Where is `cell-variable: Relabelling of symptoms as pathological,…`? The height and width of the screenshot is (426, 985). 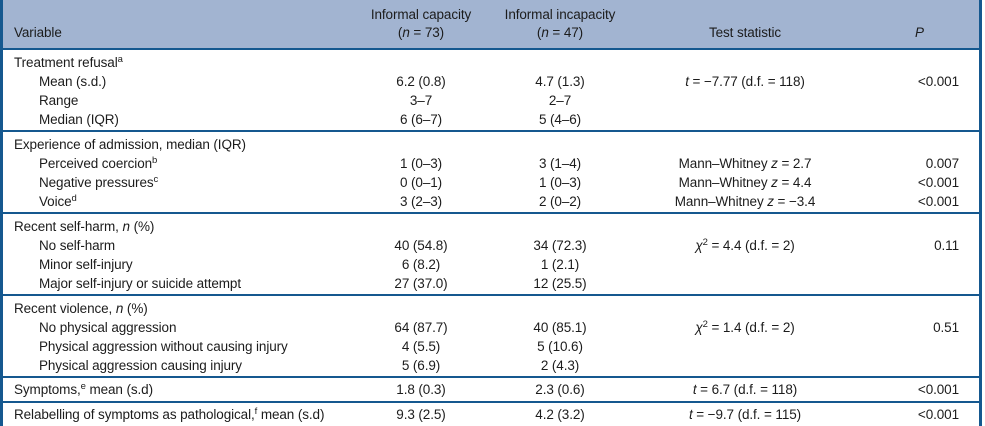 cell-variable: Relabelling of symptoms as pathological,… is located at coordinates (177, 413).